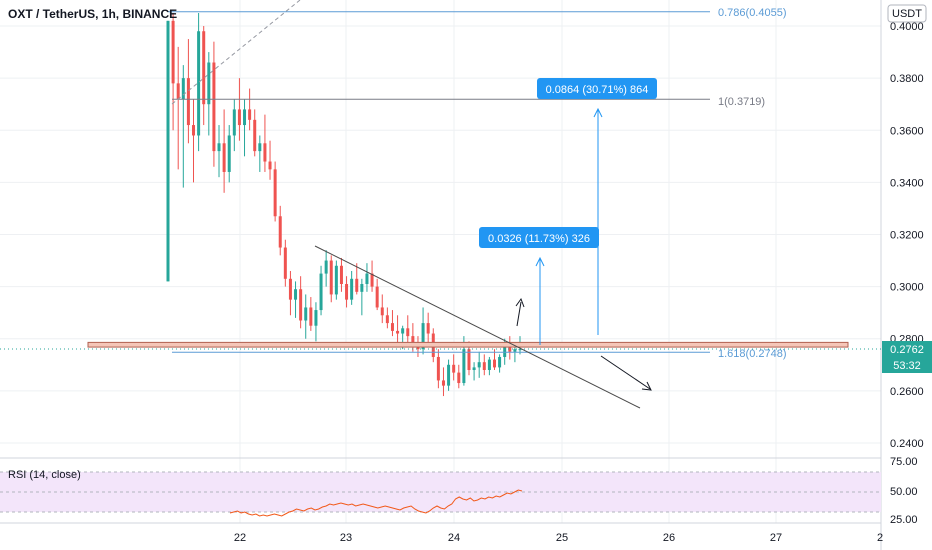 The width and height of the screenshot is (932, 550). Describe the element at coordinates (904, 520) in the screenshot. I see `rsi-tick-25: 25.00` at that location.